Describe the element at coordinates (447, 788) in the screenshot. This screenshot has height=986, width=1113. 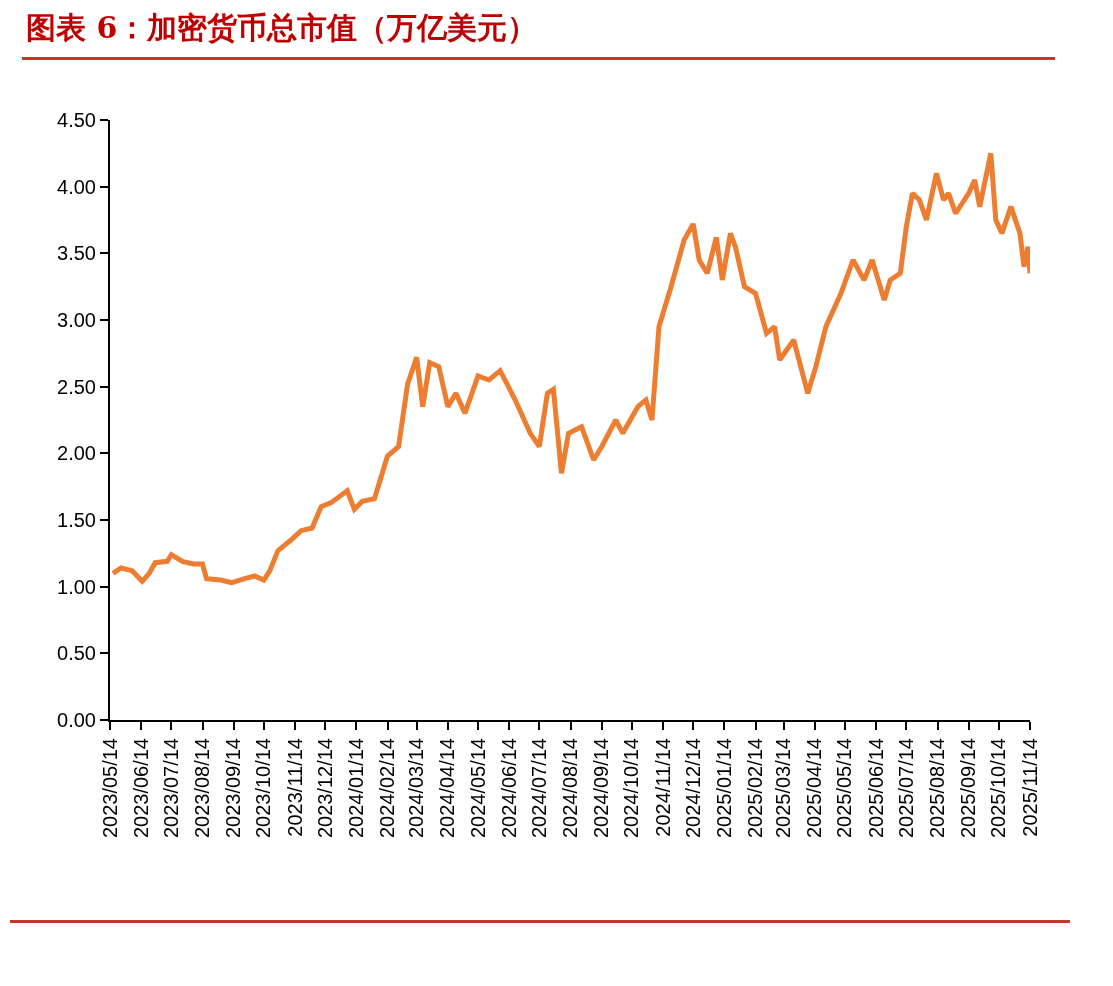
I see `x-tick-label: 2024/04/14` at that location.